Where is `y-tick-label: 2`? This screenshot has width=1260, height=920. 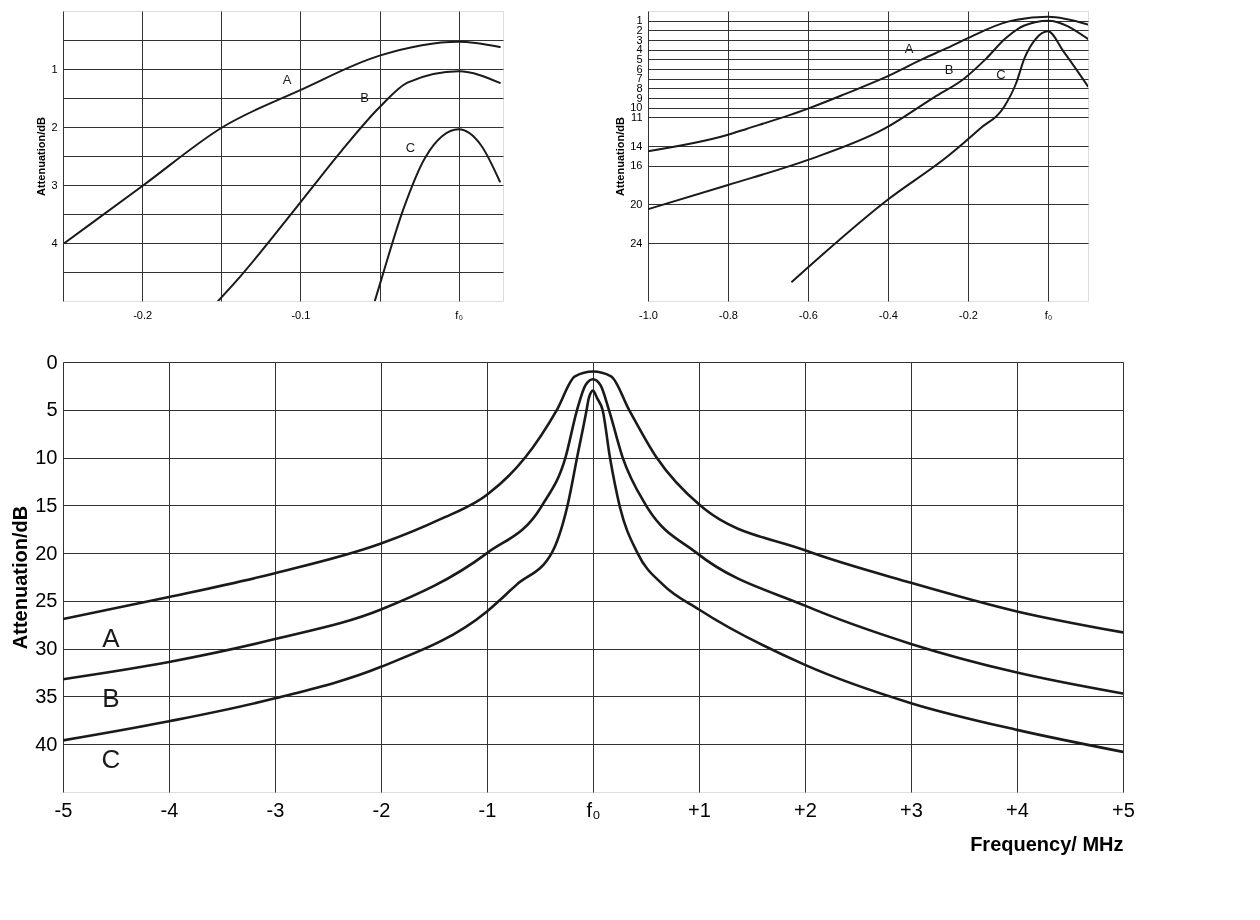
y-tick-label: 2 is located at coordinates (54, 126).